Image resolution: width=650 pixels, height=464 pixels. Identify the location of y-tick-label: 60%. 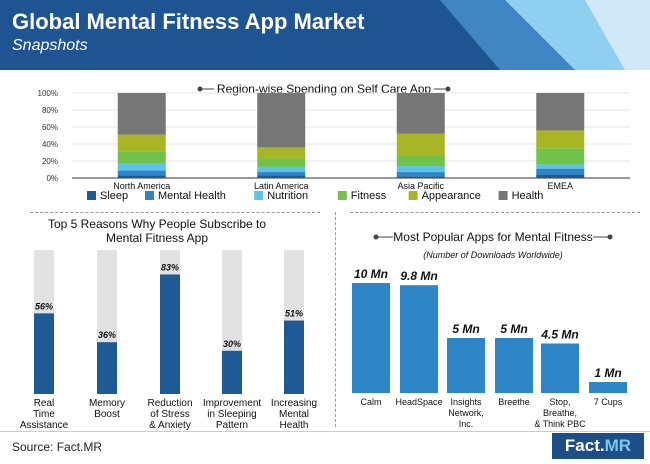
(50, 127).